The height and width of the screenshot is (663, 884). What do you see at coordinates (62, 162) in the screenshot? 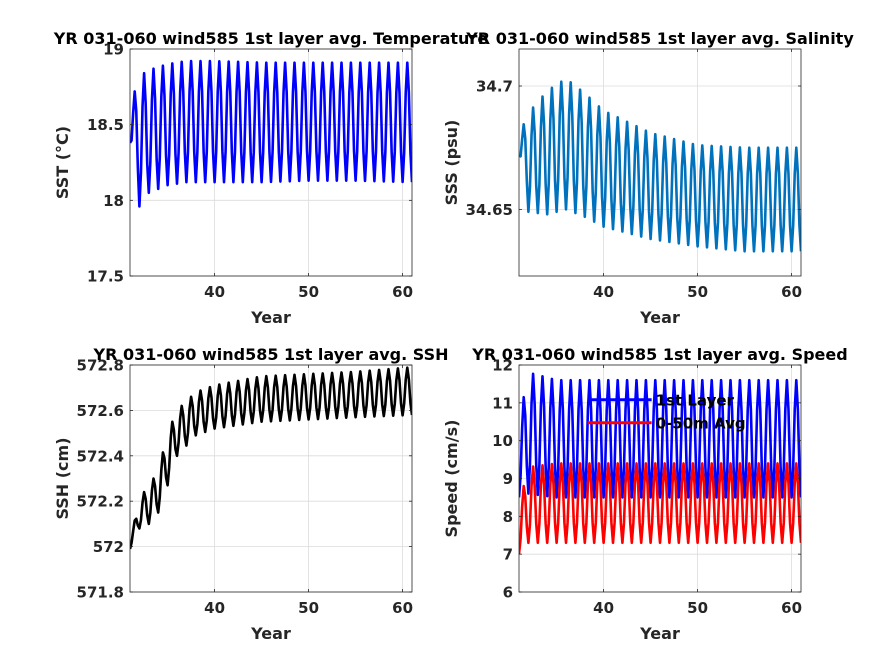
I see `y-axis-label: SST (°C)` at bounding box center [62, 162].